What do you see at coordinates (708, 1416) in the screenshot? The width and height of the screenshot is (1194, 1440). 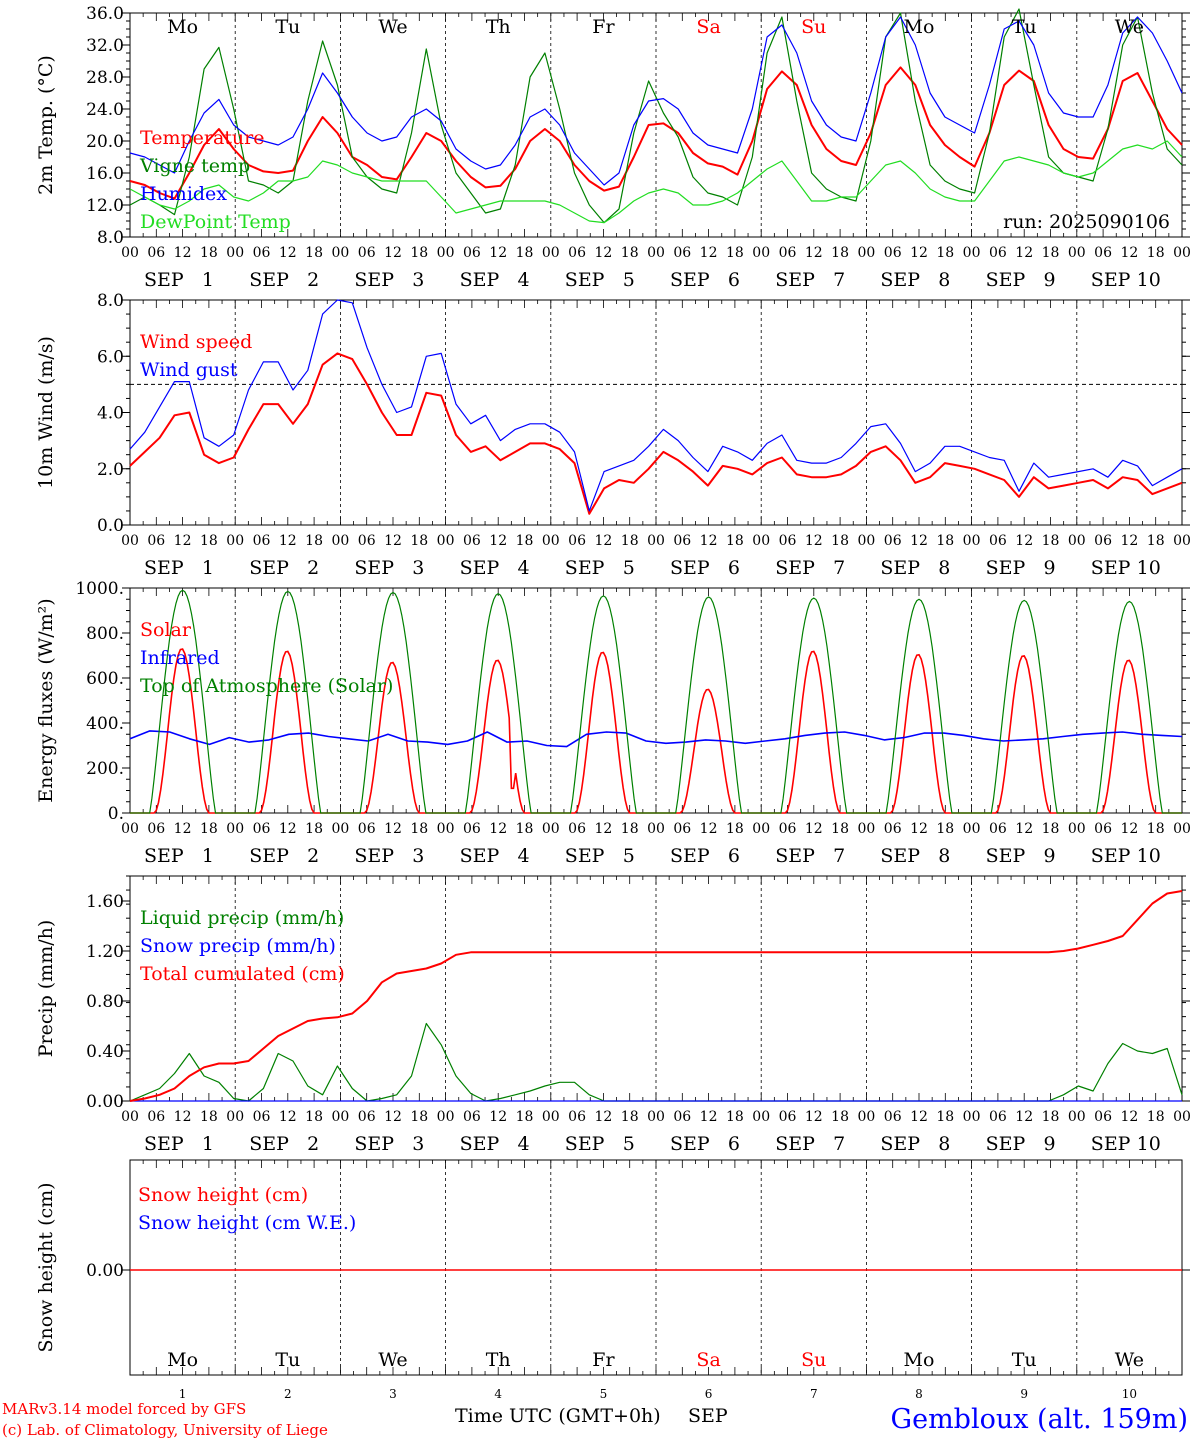 I see `footer-month-label: SEP` at bounding box center [708, 1416].